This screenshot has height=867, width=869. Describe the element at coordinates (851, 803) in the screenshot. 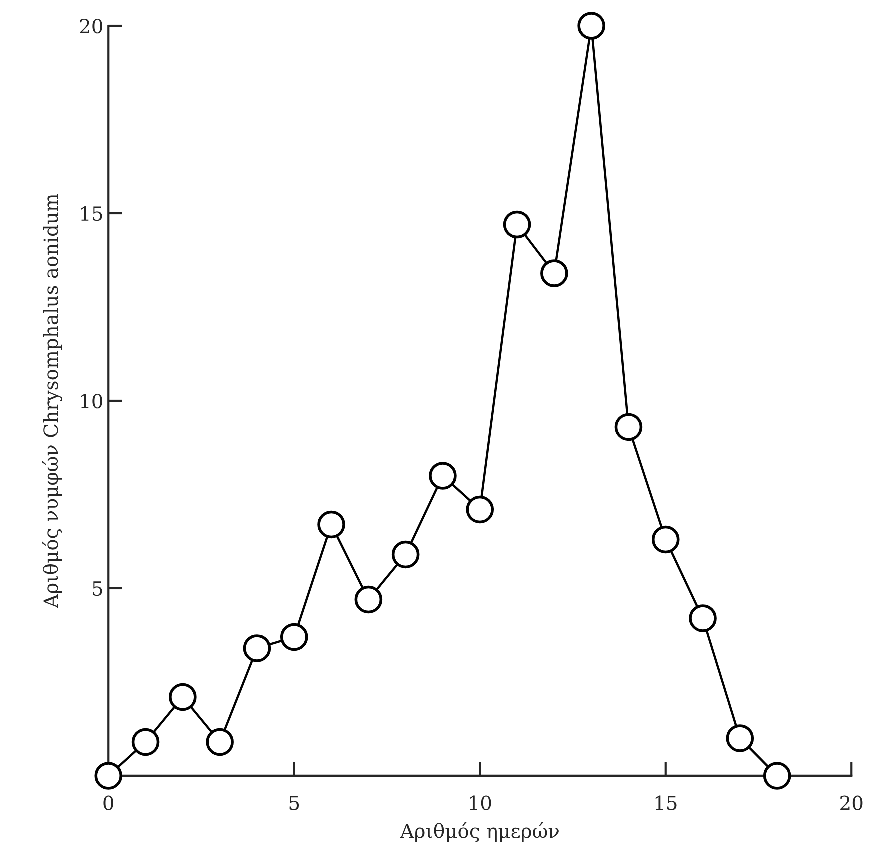

I see `x-tick-label: 20` at that location.